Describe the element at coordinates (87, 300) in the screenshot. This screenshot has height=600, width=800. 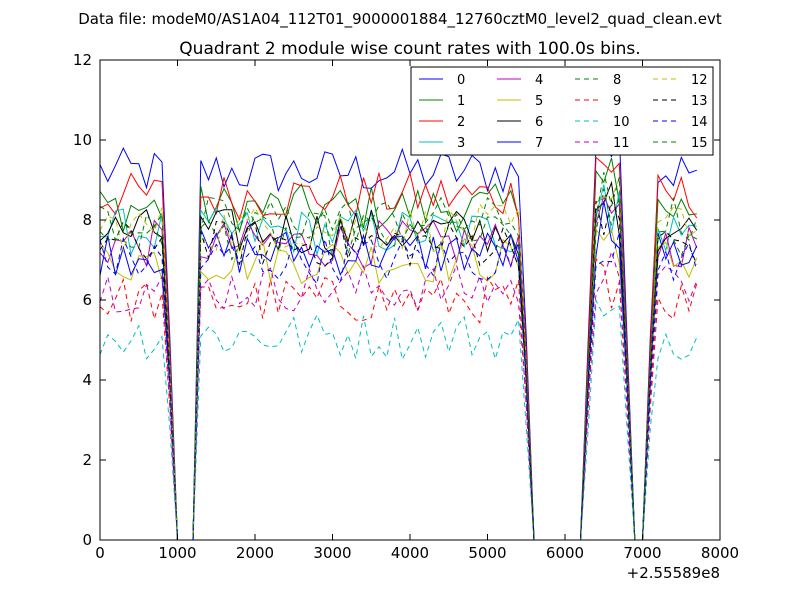
I see `y-tick-label: 6` at that location.